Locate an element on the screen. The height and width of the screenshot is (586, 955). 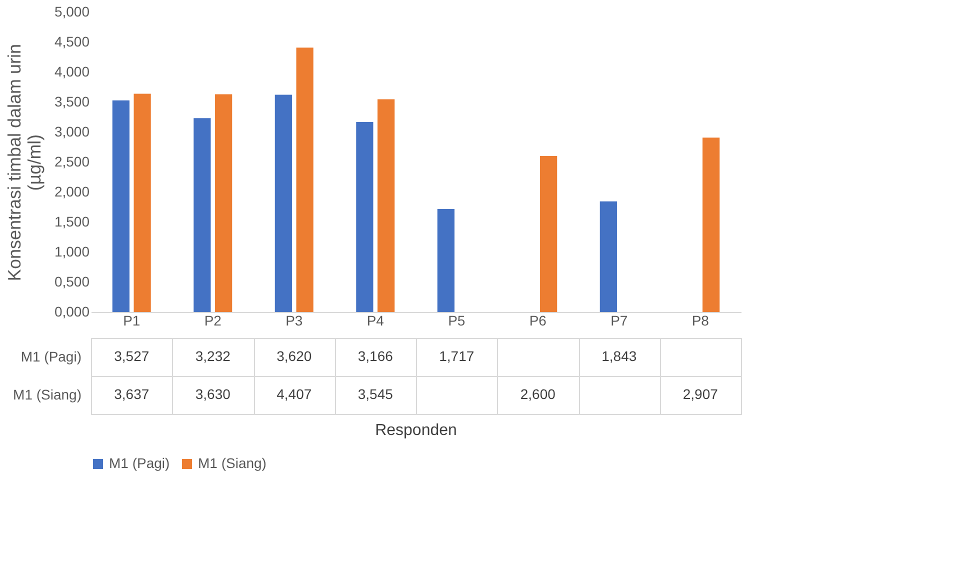
y-tick-label: 2,500 is located at coordinates (72, 162).